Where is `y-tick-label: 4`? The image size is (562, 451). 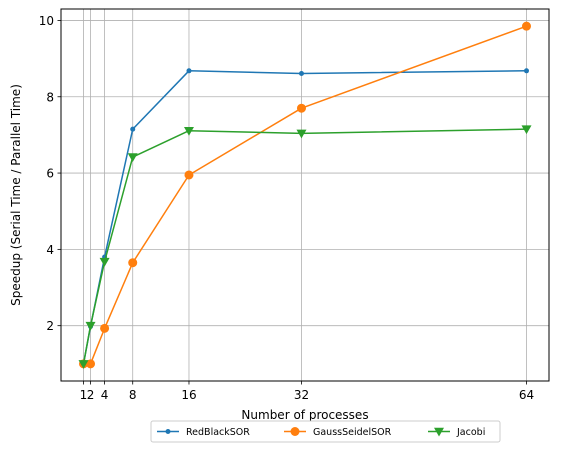 y-tick-label: 4 is located at coordinates (50, 250).